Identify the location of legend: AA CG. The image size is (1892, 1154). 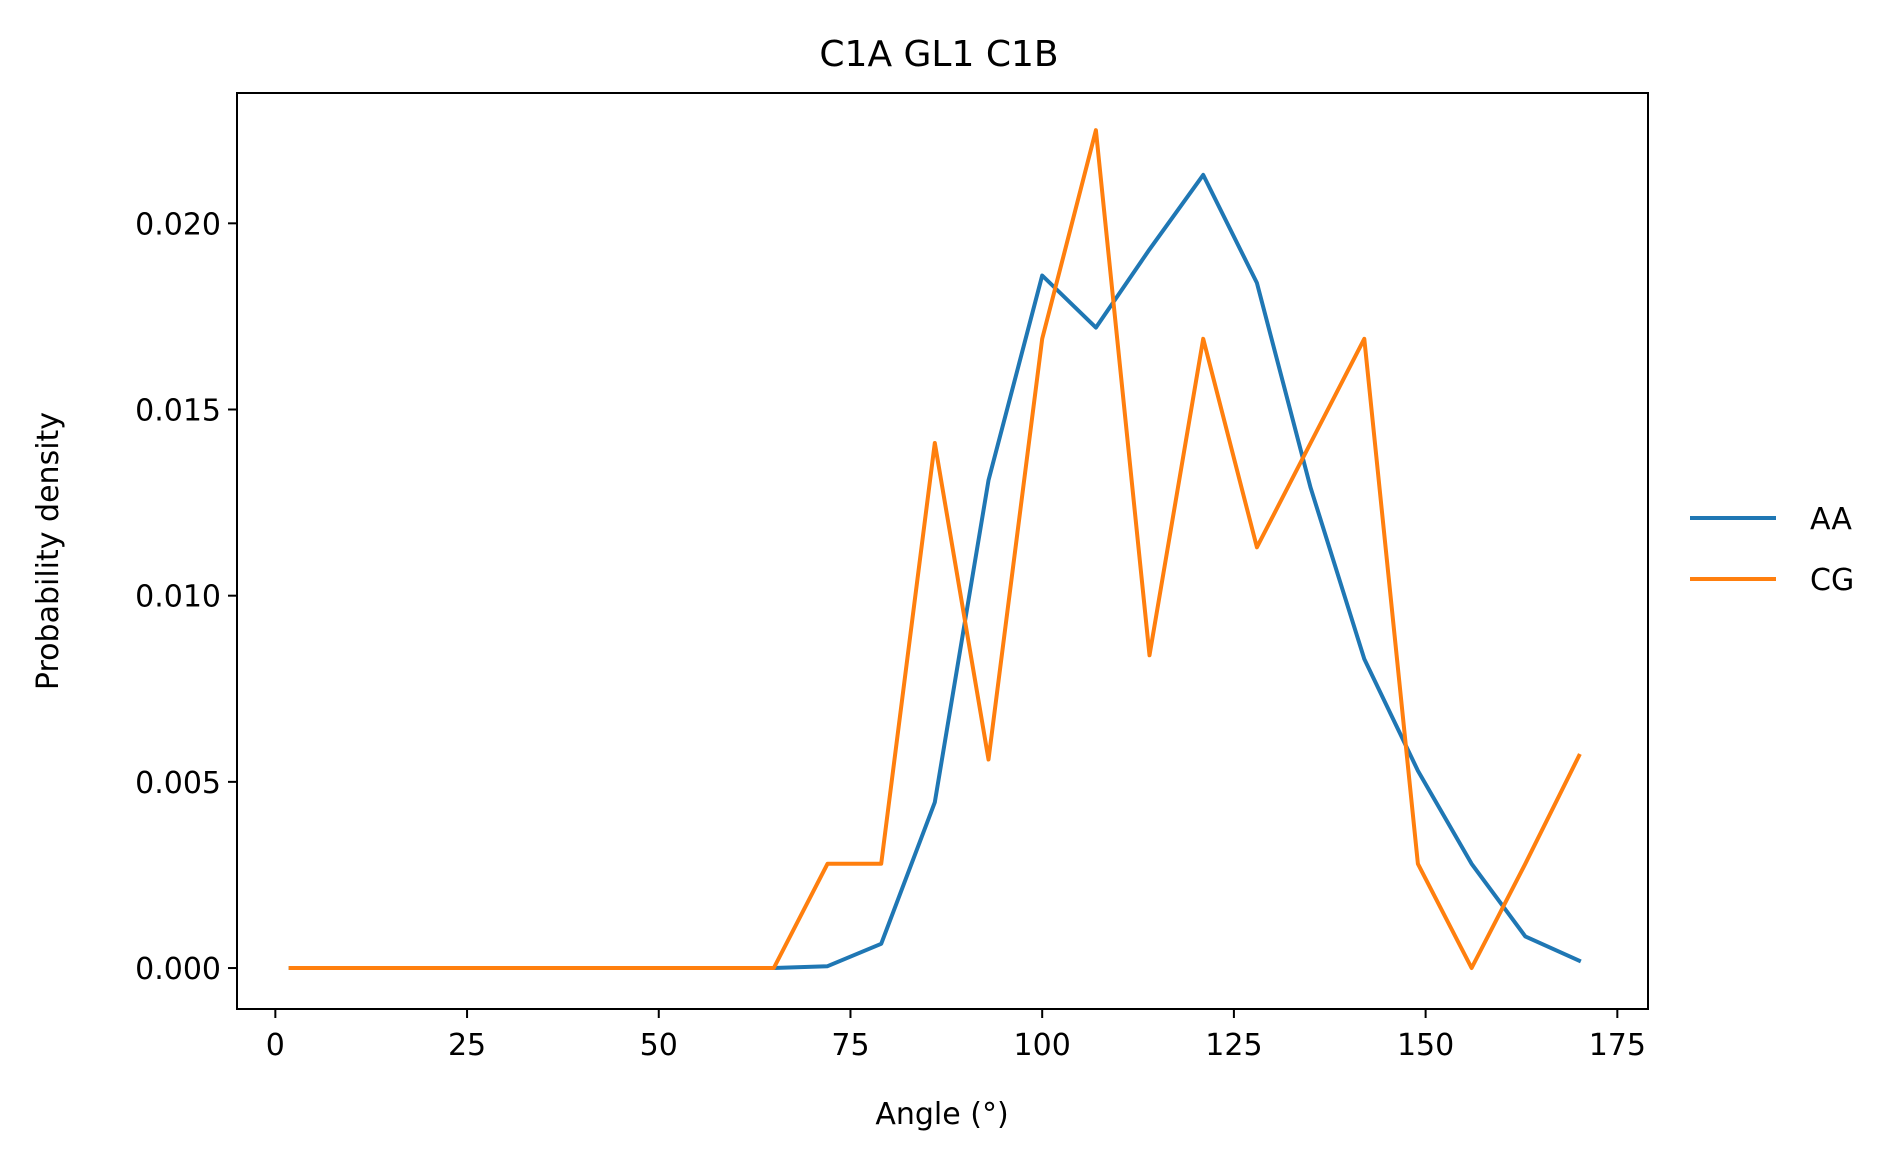
(1772, 550).